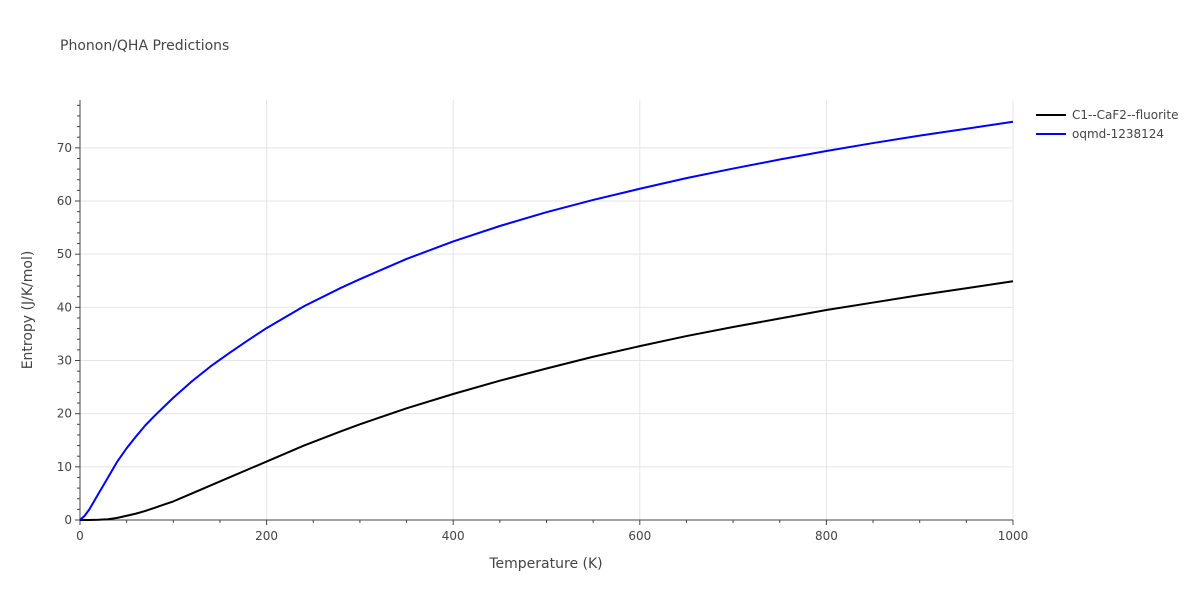 The height and width of the screenshot is (600, 1200). I want to click on y-tick-label: 0, so click(68, 520).